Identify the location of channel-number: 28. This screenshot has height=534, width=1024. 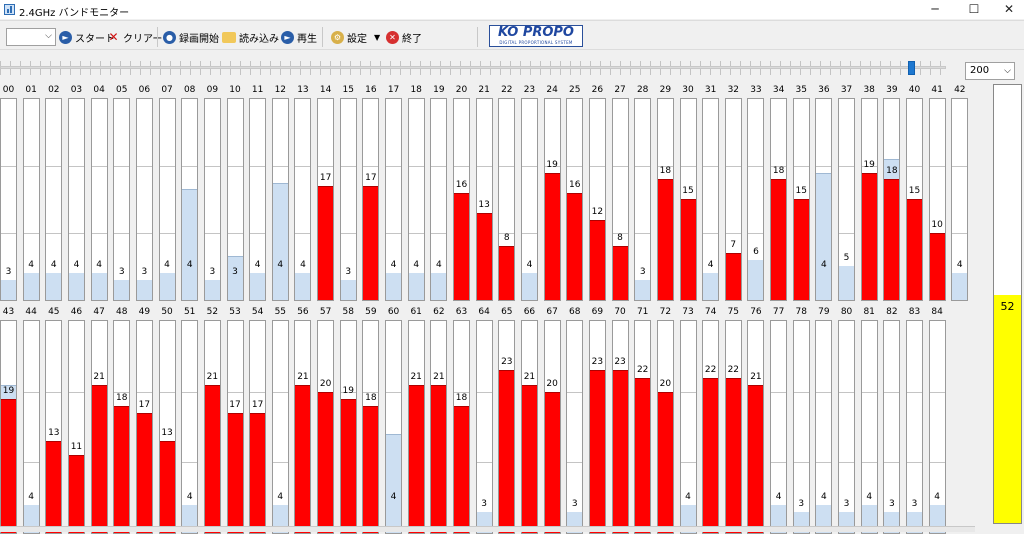
(642, 90).